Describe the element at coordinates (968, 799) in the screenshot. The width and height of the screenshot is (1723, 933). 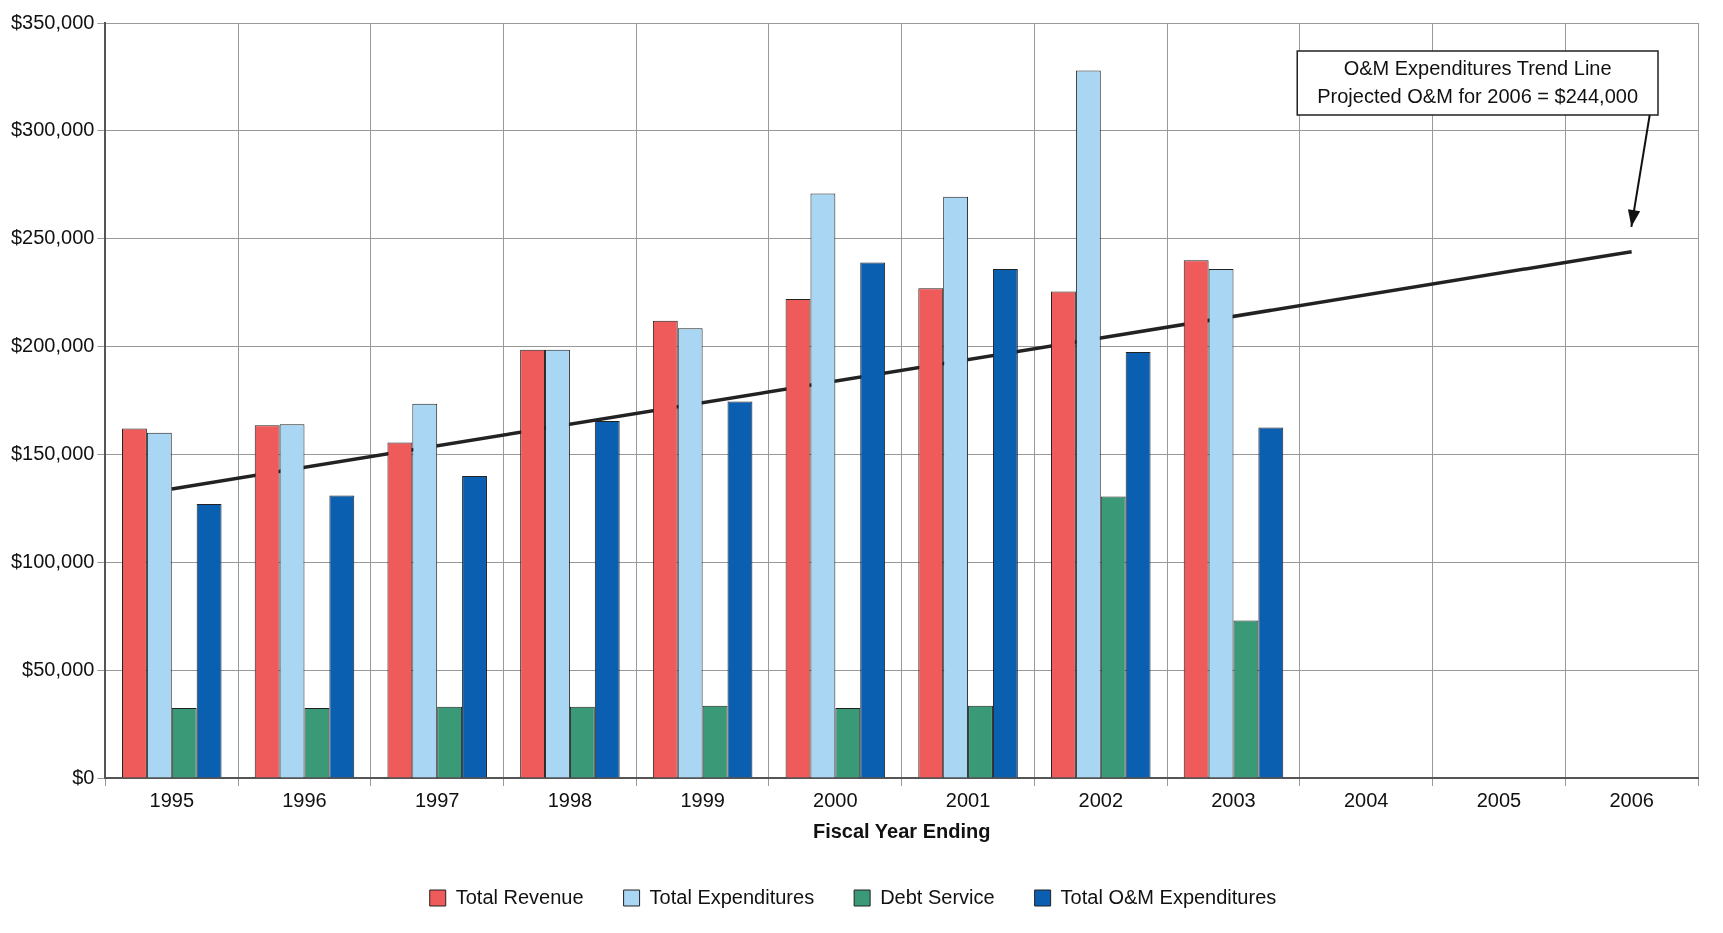
I see `x-tick-label: 2001` at that location.